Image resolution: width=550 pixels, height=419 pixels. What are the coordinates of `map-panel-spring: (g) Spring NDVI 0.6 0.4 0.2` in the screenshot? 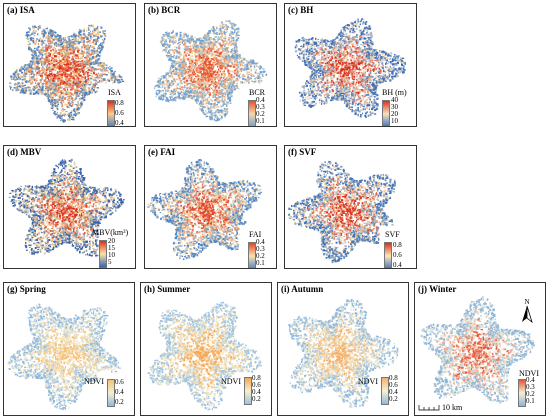 It's located at (69, 349).